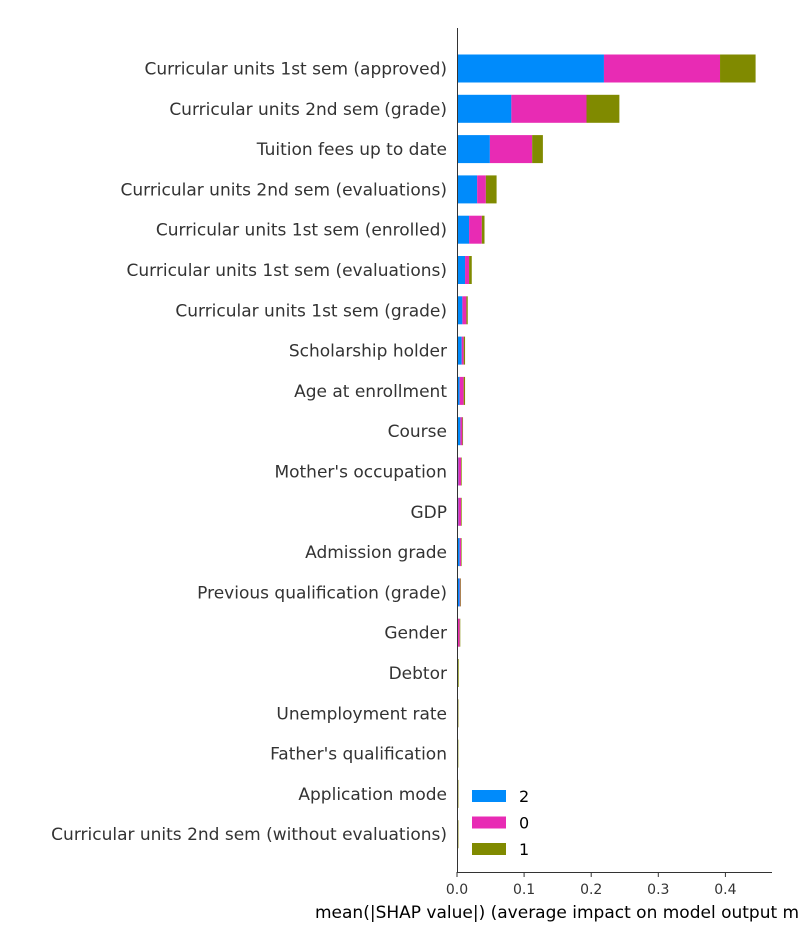 This screenshot has width=800, height=950. What do you see at coordinates (308, 110) in the screenshot?
I see `feature-label: Curricular units 2nd sem (grade)` at bounding box center [308, 110].